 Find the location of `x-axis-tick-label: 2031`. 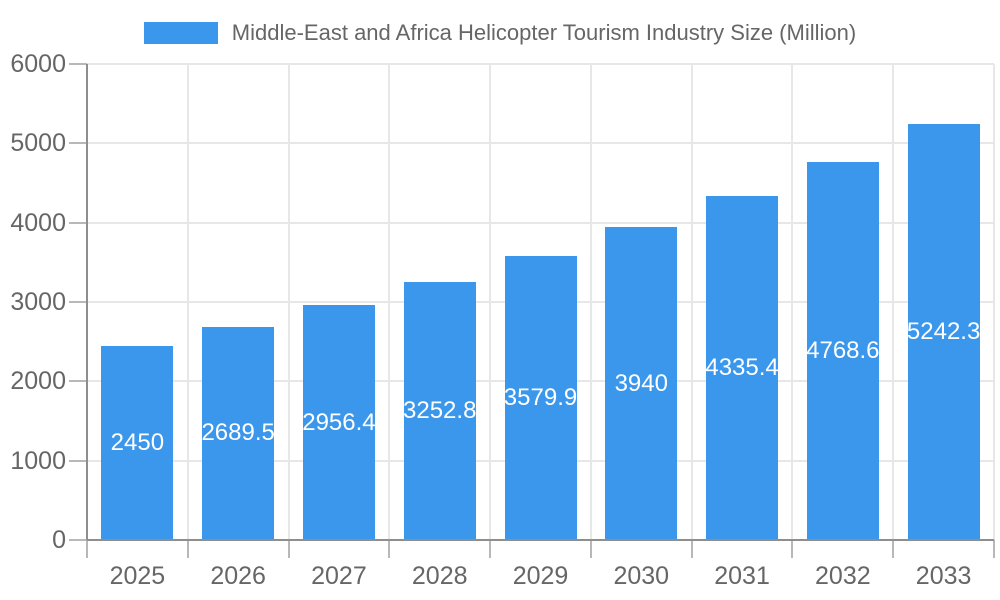

x-axis-tick-label: 2031 is located at coordinates (742, 576).